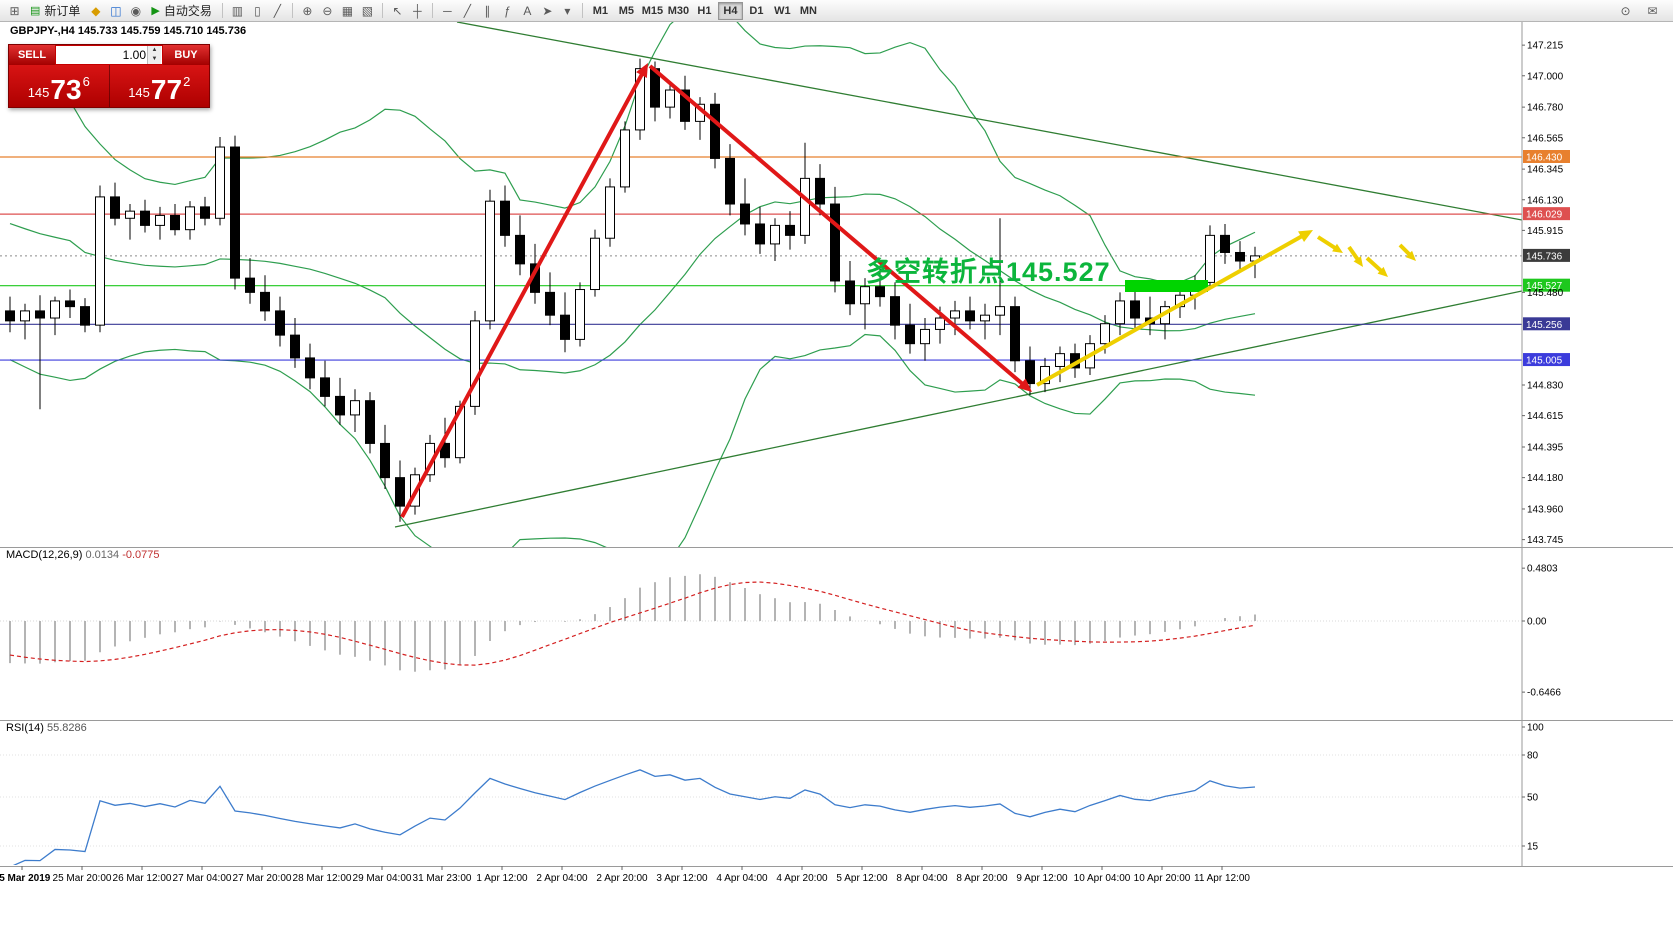 The height and width of the screenshot is (949, 1673). What do you see at coordinates (600, 10) in the screenshot?
I see `timeframe-m1: M1` at bounding box center [600, 10].